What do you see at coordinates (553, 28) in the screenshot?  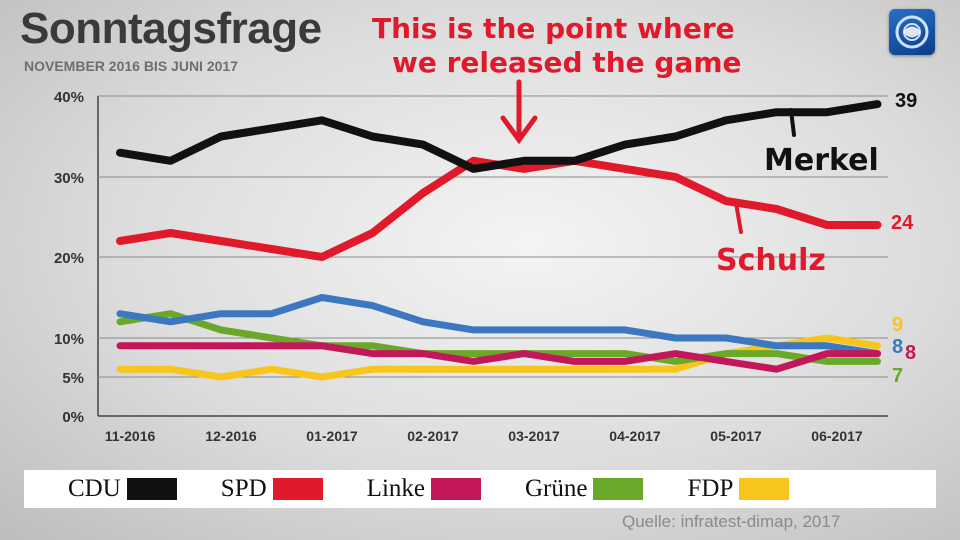 I see `release-note-line1: This is the point where` at bounding box center [553, 28].